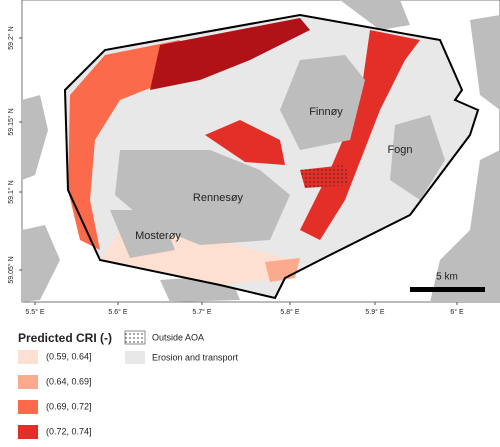  What do you see at coordinates (399, 150) in the screenshot?
I see `place-label: Fogn` at bounding box center [399, 150].